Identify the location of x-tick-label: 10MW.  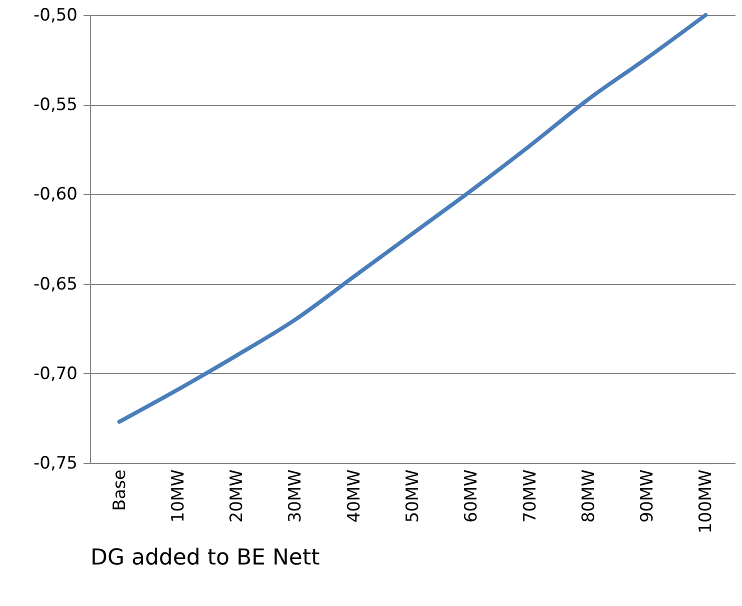
(178, 496).